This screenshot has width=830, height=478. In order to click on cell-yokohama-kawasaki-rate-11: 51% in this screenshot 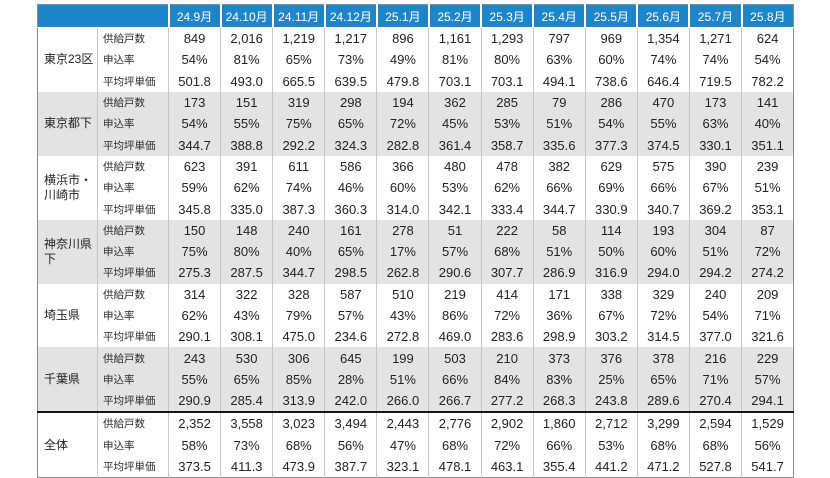, I will do `click(767, 188)`.